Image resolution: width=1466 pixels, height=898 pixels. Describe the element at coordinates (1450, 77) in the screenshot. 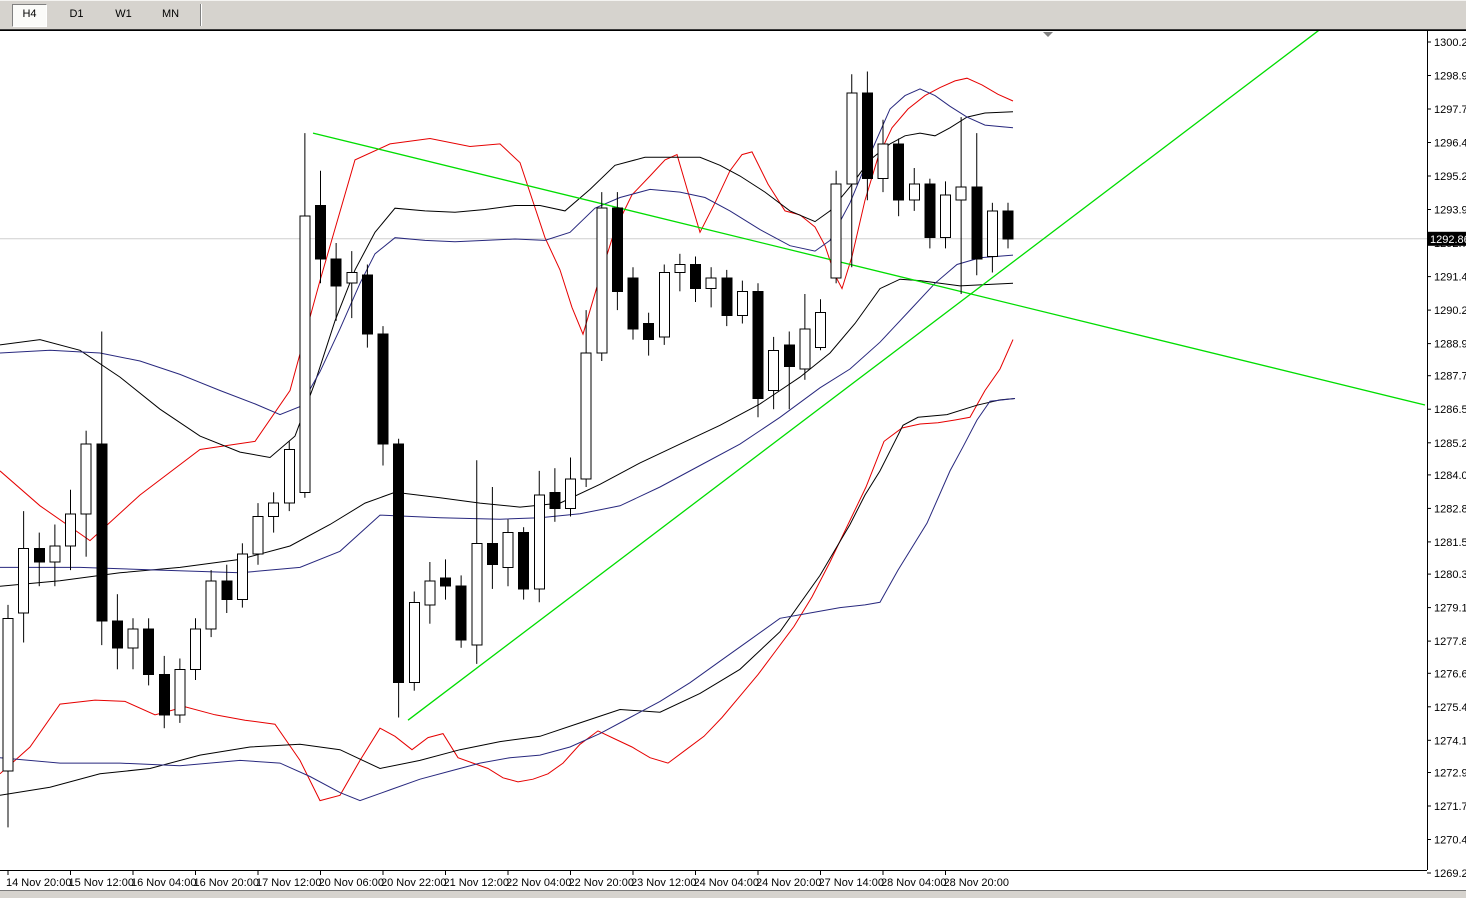

I see `price-axis-label: 1298.95` at that location.